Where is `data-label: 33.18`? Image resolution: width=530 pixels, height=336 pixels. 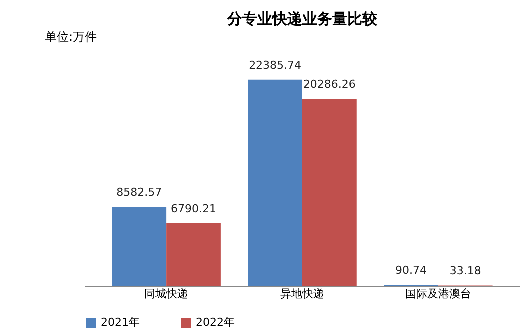
data-label: 33.18 is located at coordinates (466, 271).